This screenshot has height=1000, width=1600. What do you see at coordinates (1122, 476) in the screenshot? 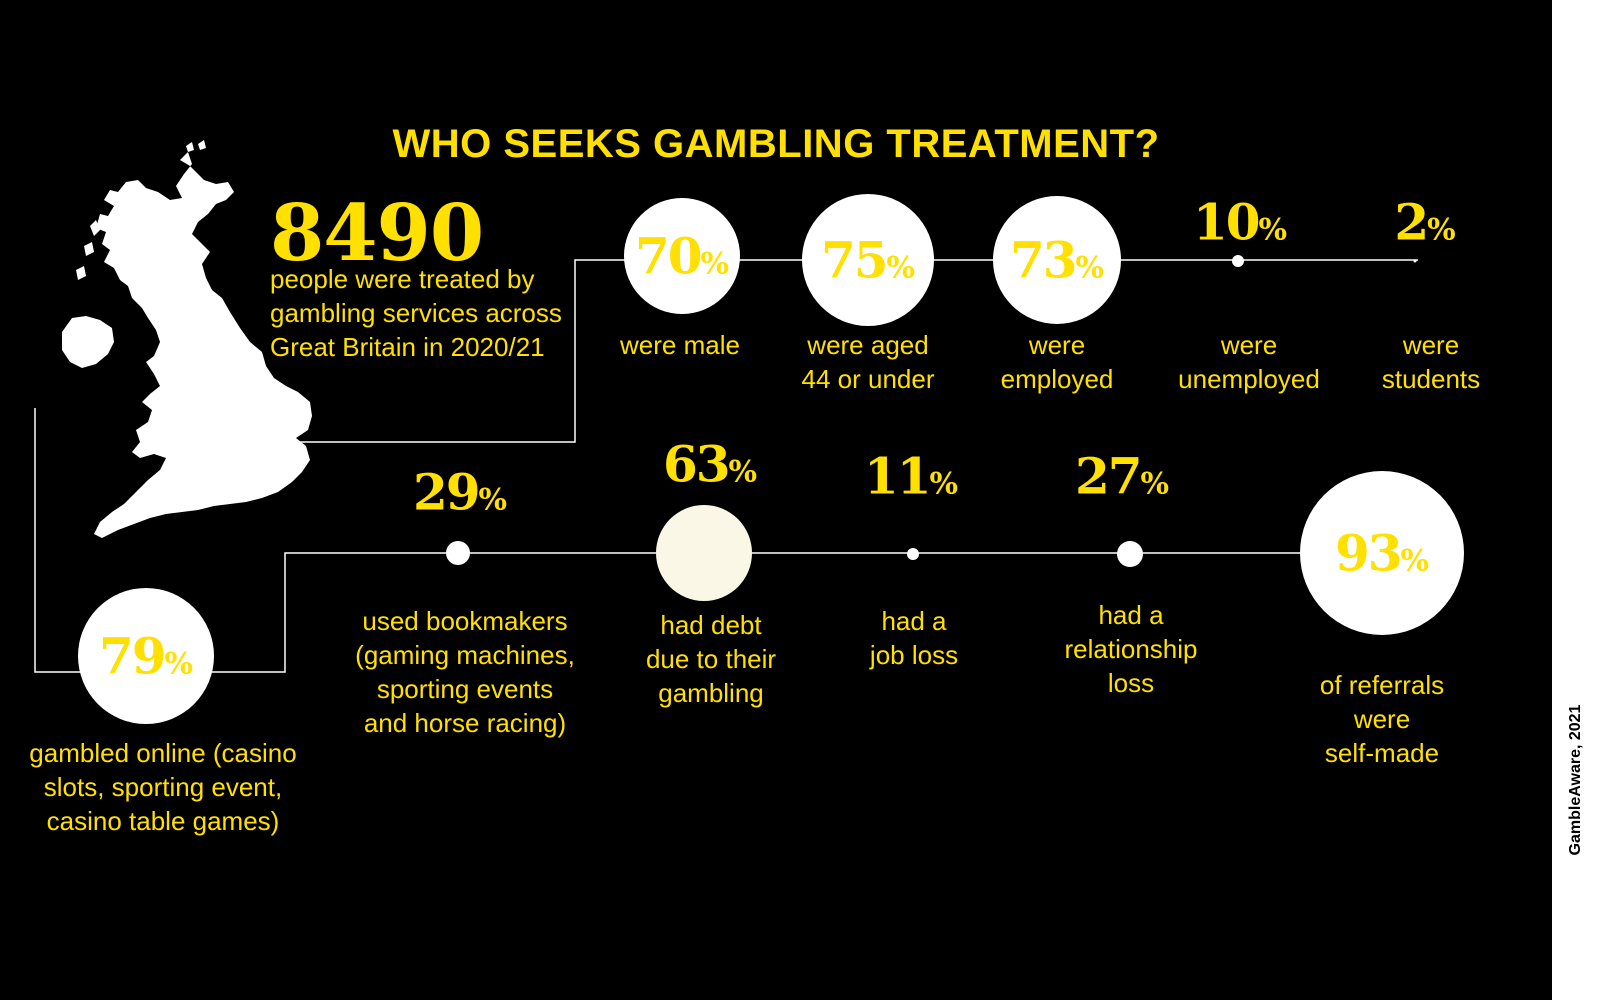
I see `stat-value-relationship-loss: 27%` at bounding box center [1122, 476].